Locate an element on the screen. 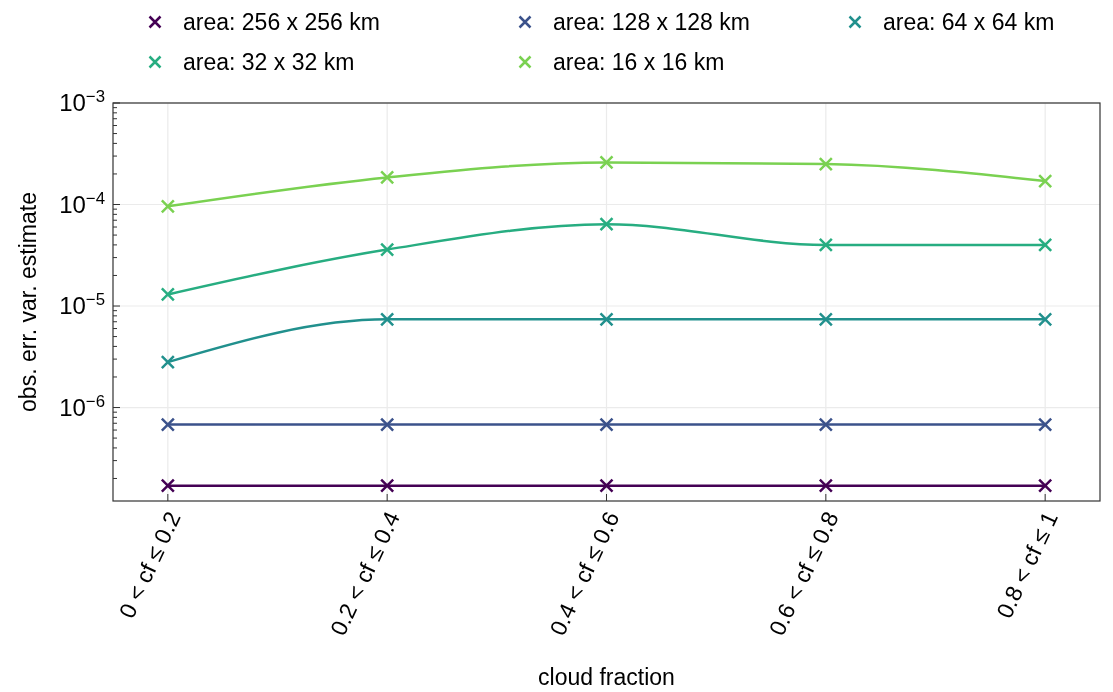 The height and width of the screenshot is (692, 1113). x-tick-label: 0.6 < cf ≤ 0.8 is located at coordinates (803, 573).